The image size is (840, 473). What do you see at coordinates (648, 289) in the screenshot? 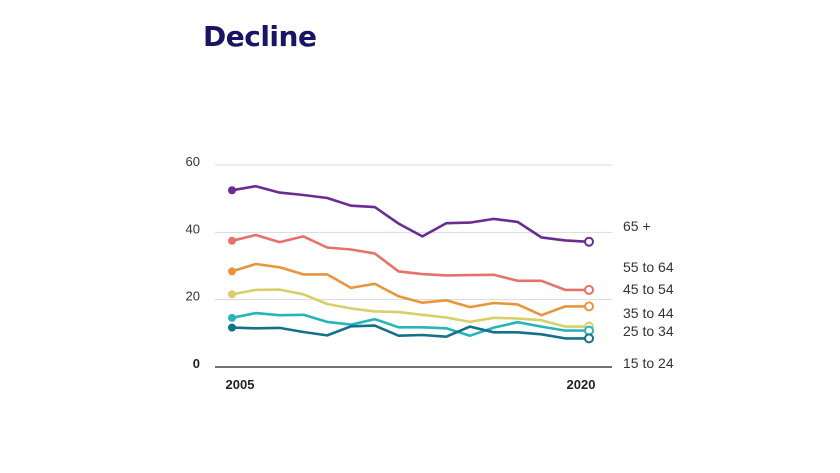
I see `series-label: 45 to 54` at bounding box center [648, 289].